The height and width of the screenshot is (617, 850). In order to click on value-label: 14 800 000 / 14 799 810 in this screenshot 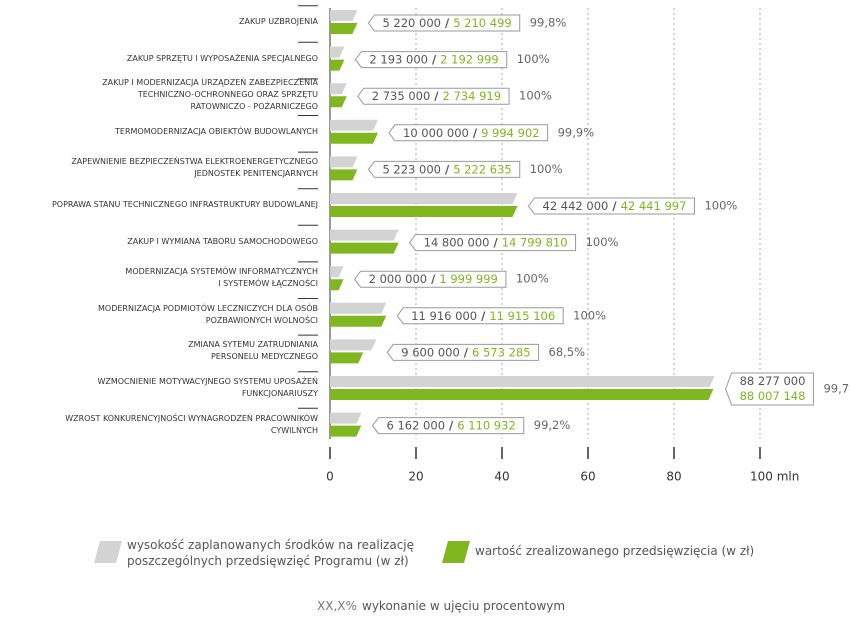, I will do `click(496, 242)`.